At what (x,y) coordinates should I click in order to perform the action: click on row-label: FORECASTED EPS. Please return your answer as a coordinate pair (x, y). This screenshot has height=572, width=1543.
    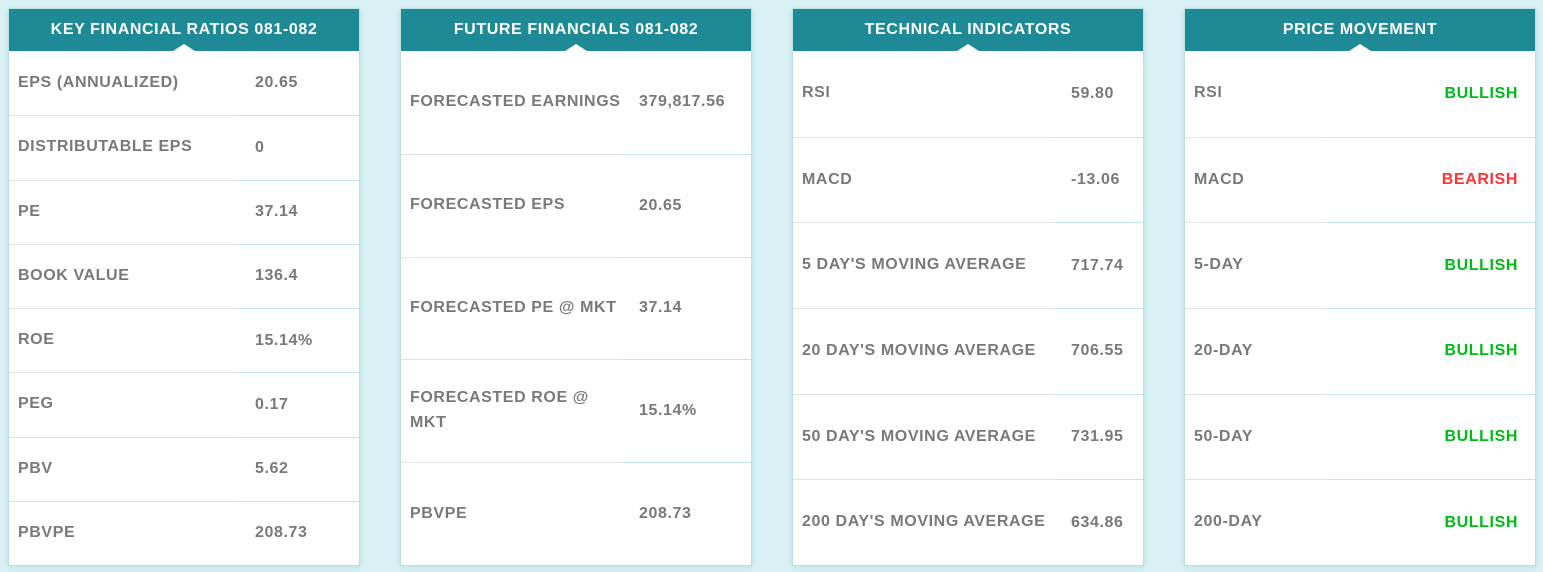
    Looking at the image, I should click on (511, 205).